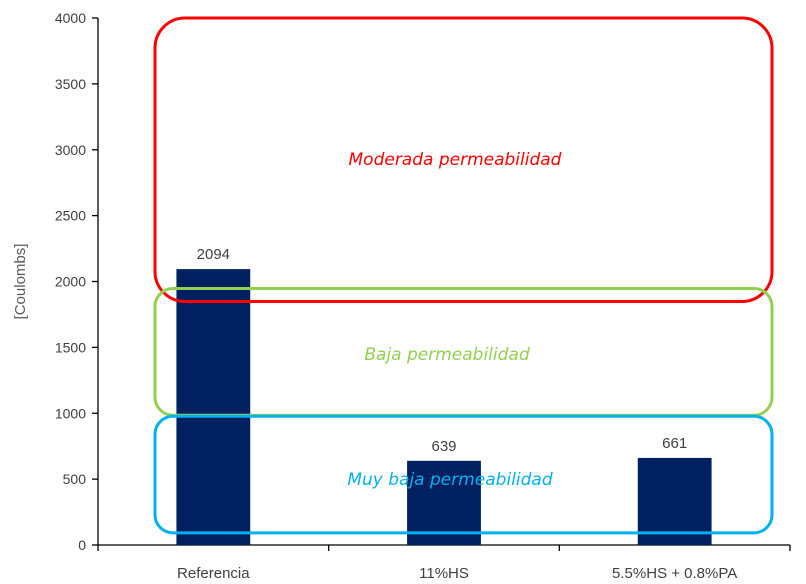  I want to click on data-label: 2094, so click(213, 254).